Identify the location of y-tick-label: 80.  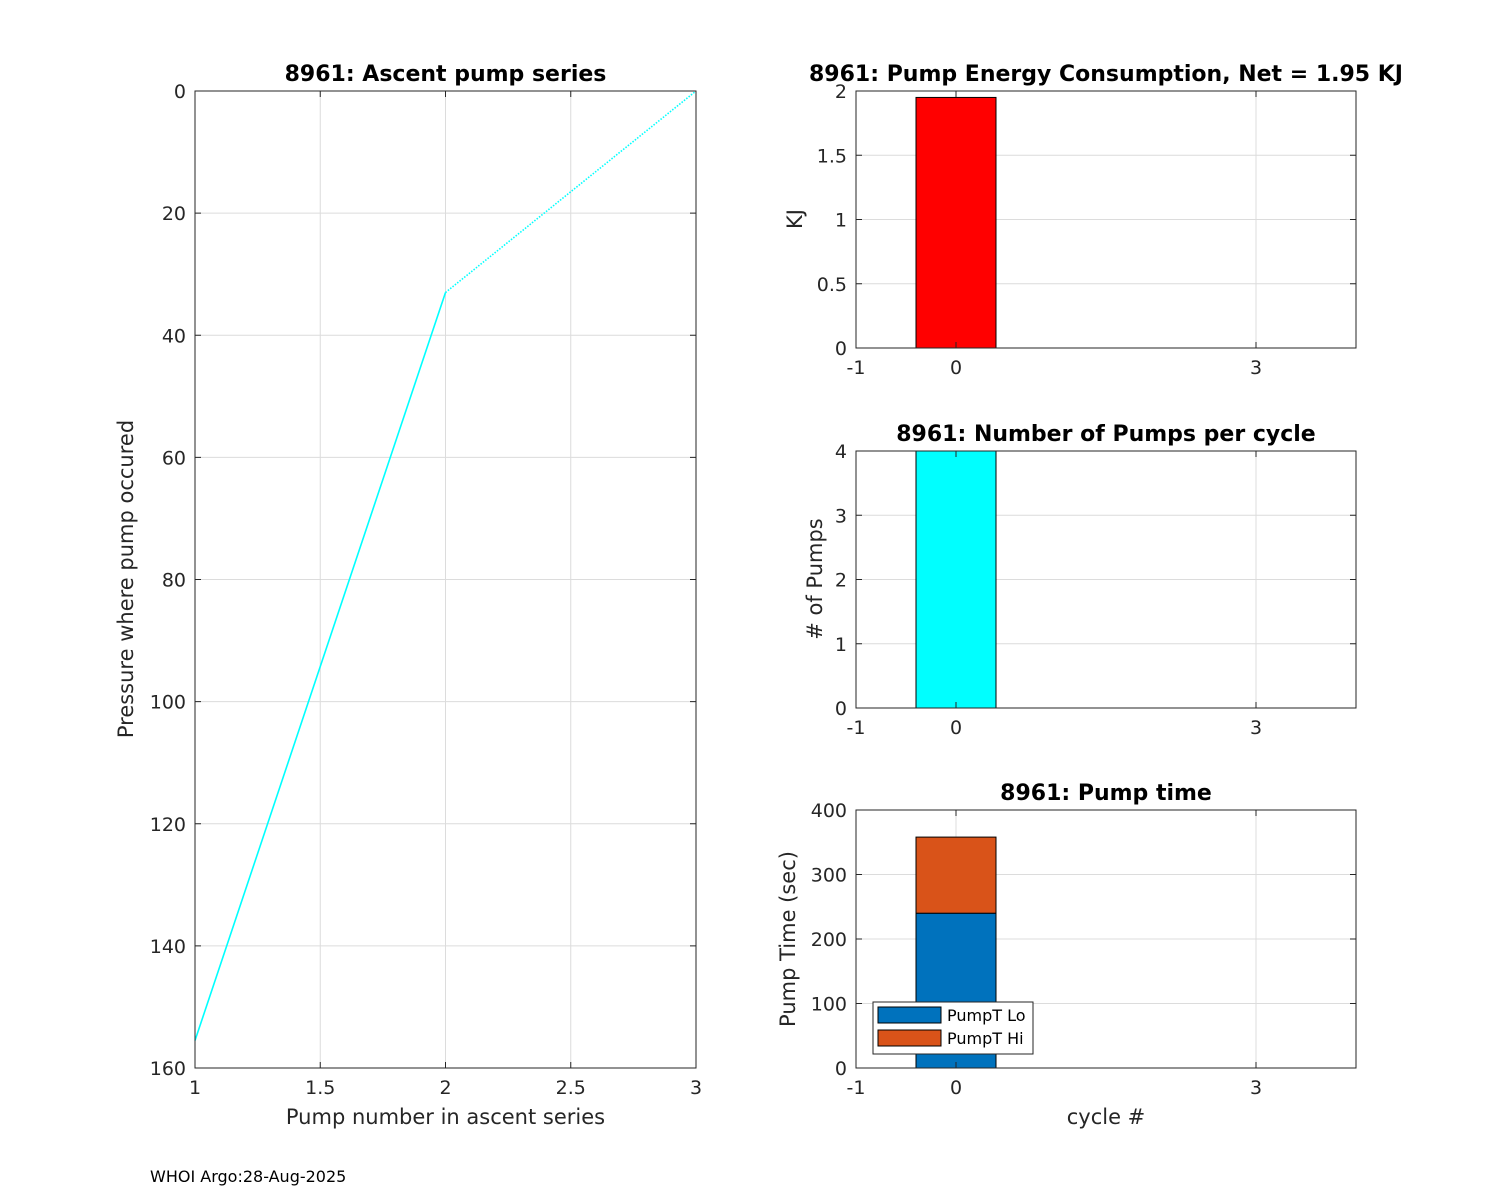
(174, 581).